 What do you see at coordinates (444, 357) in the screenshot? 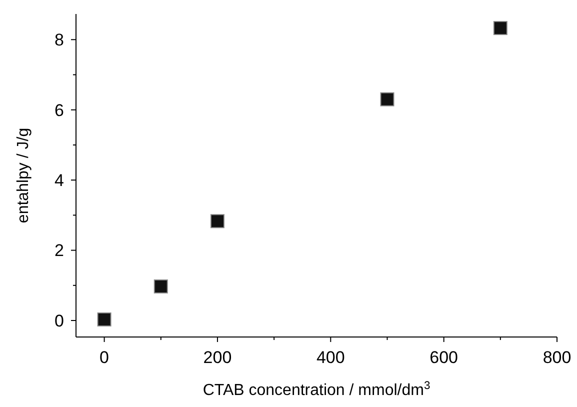
I see `x-tick-label: 600` at bounding box center [444, 357].